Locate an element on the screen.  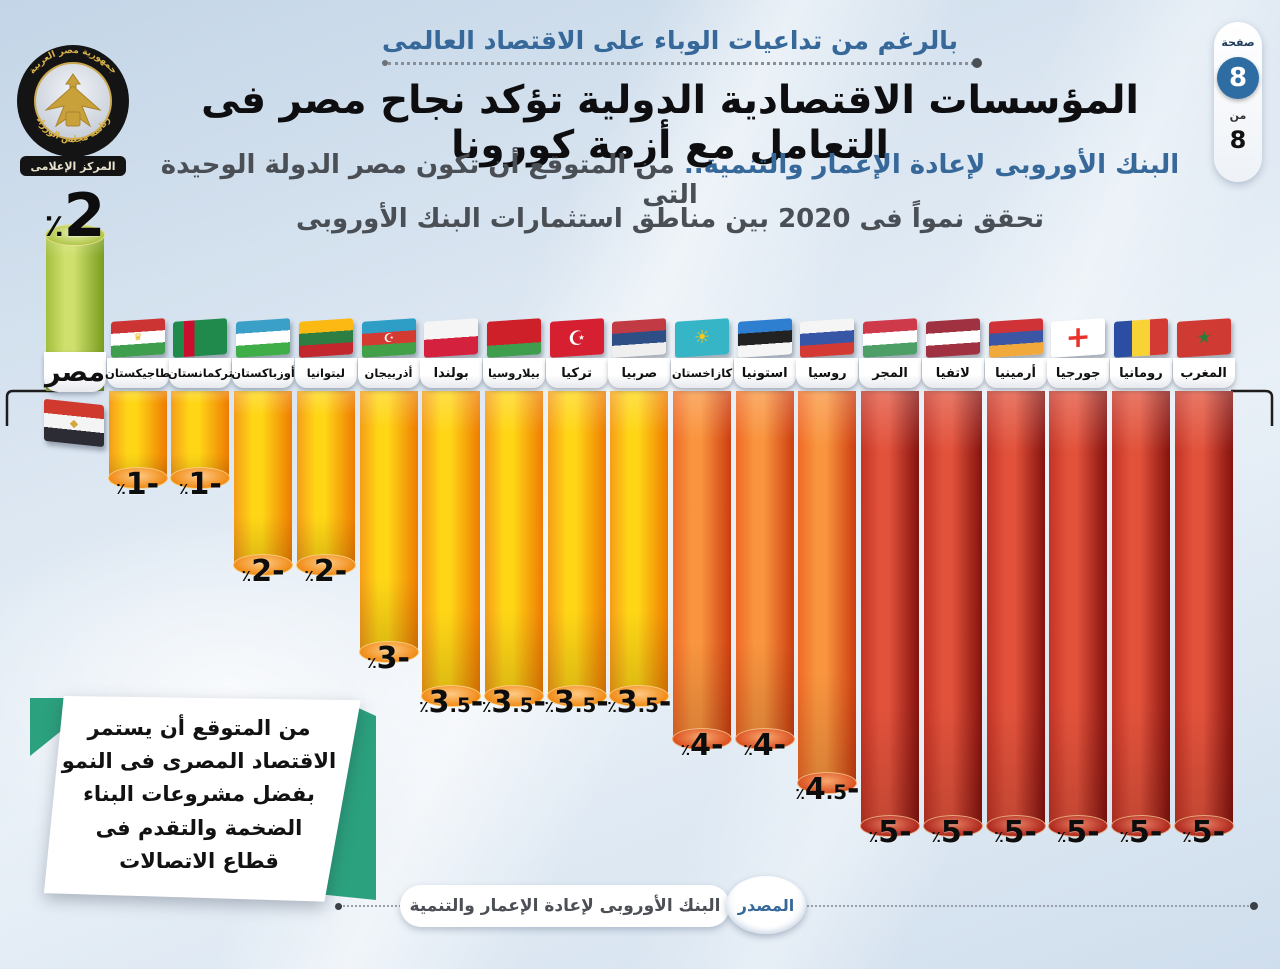
country-column: أذربيجان ☪ ٪3- is located at coordinates (388, 450).